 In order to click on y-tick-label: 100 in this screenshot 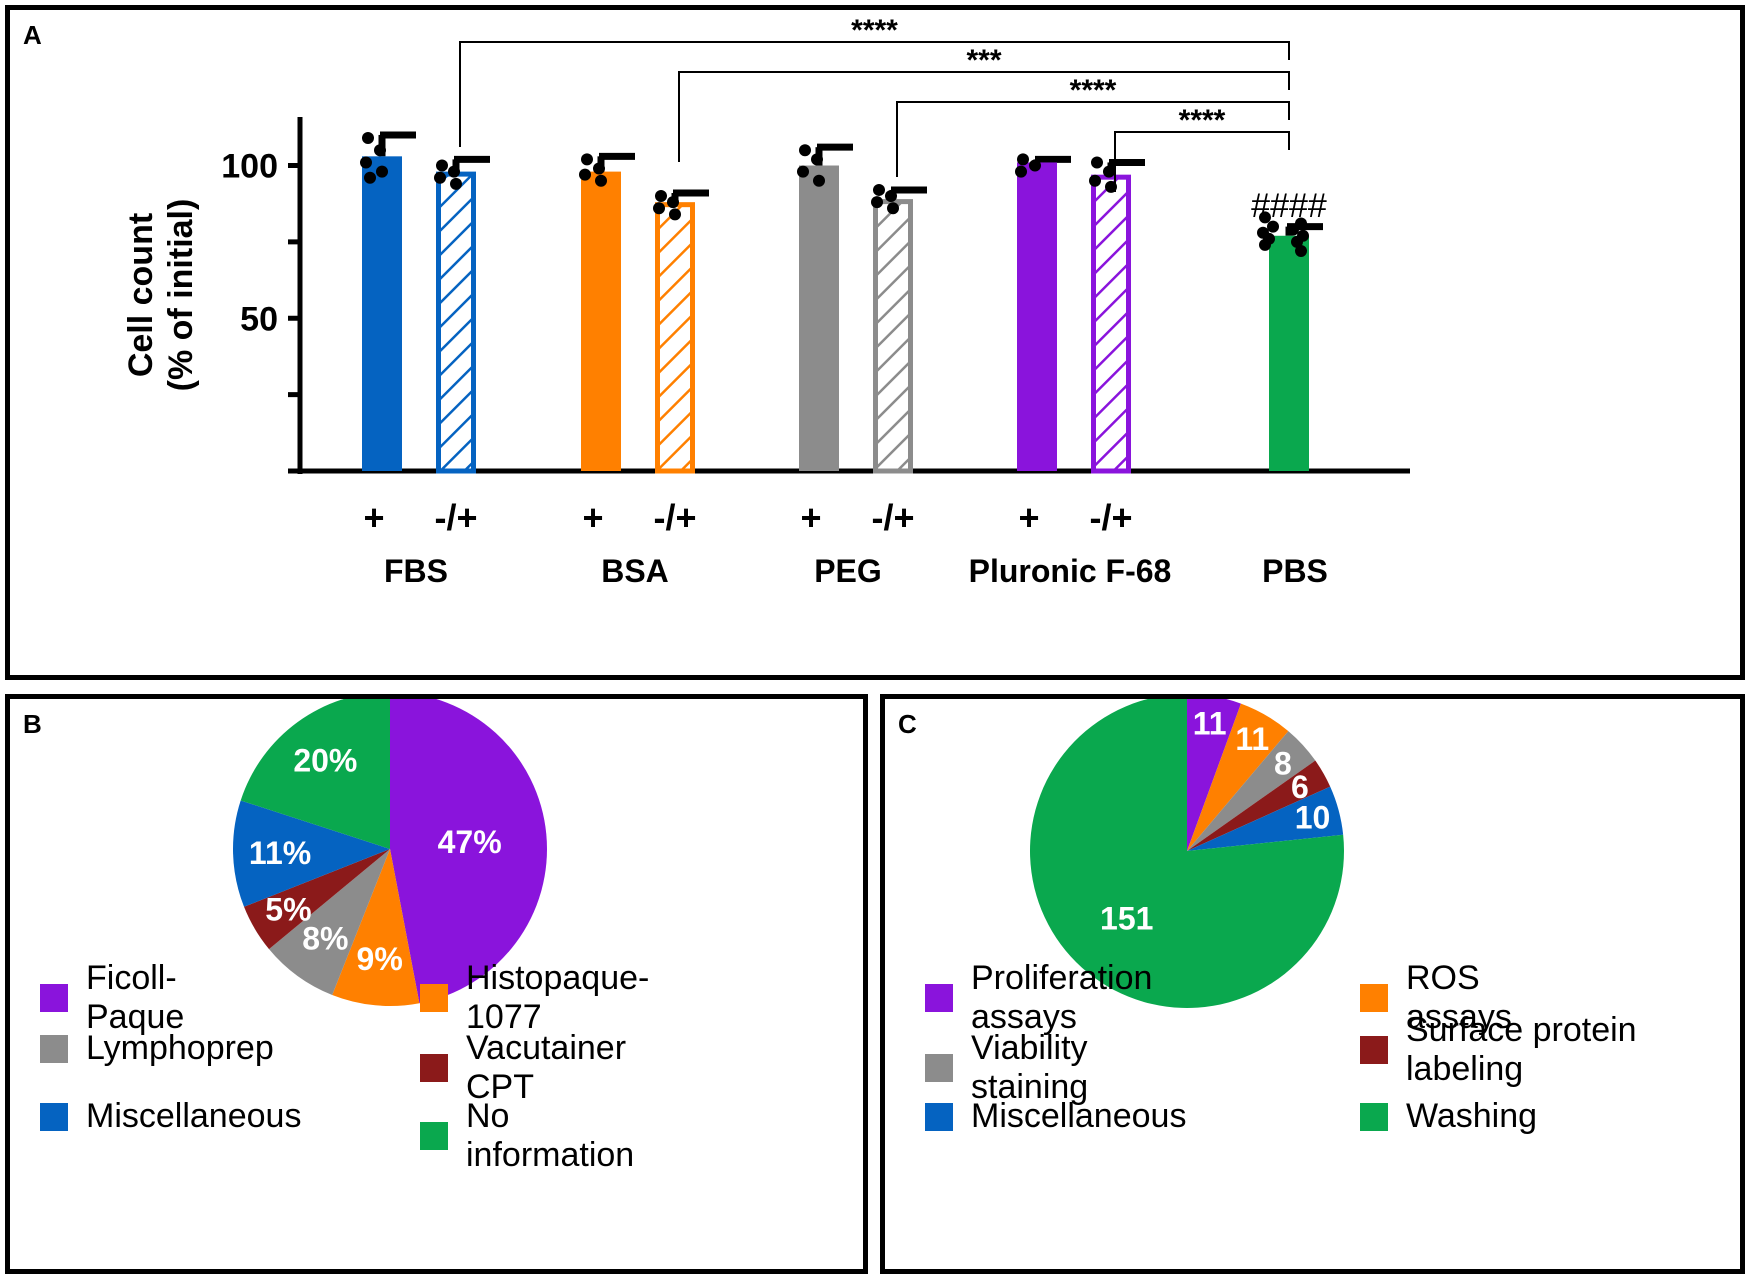, I will do `click(249, 167)`.